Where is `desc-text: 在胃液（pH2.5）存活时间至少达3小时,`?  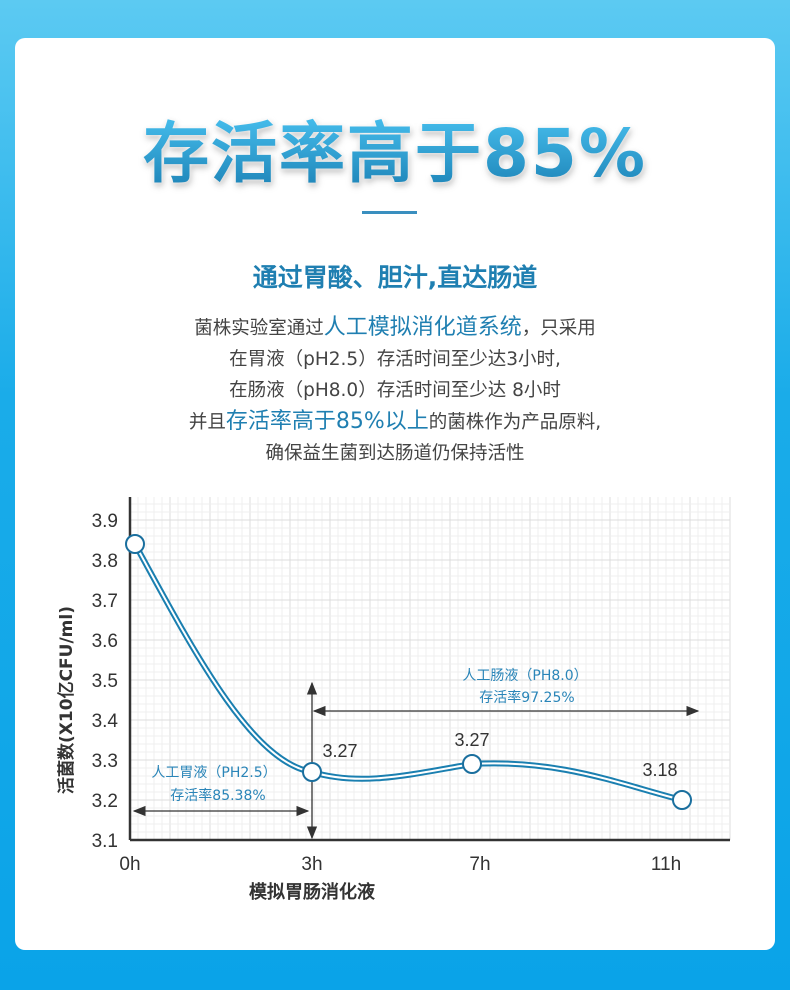 desc-text: 在胃液（pH2.5）存活时间至少达3小时, is located at coordinates (395, 359).